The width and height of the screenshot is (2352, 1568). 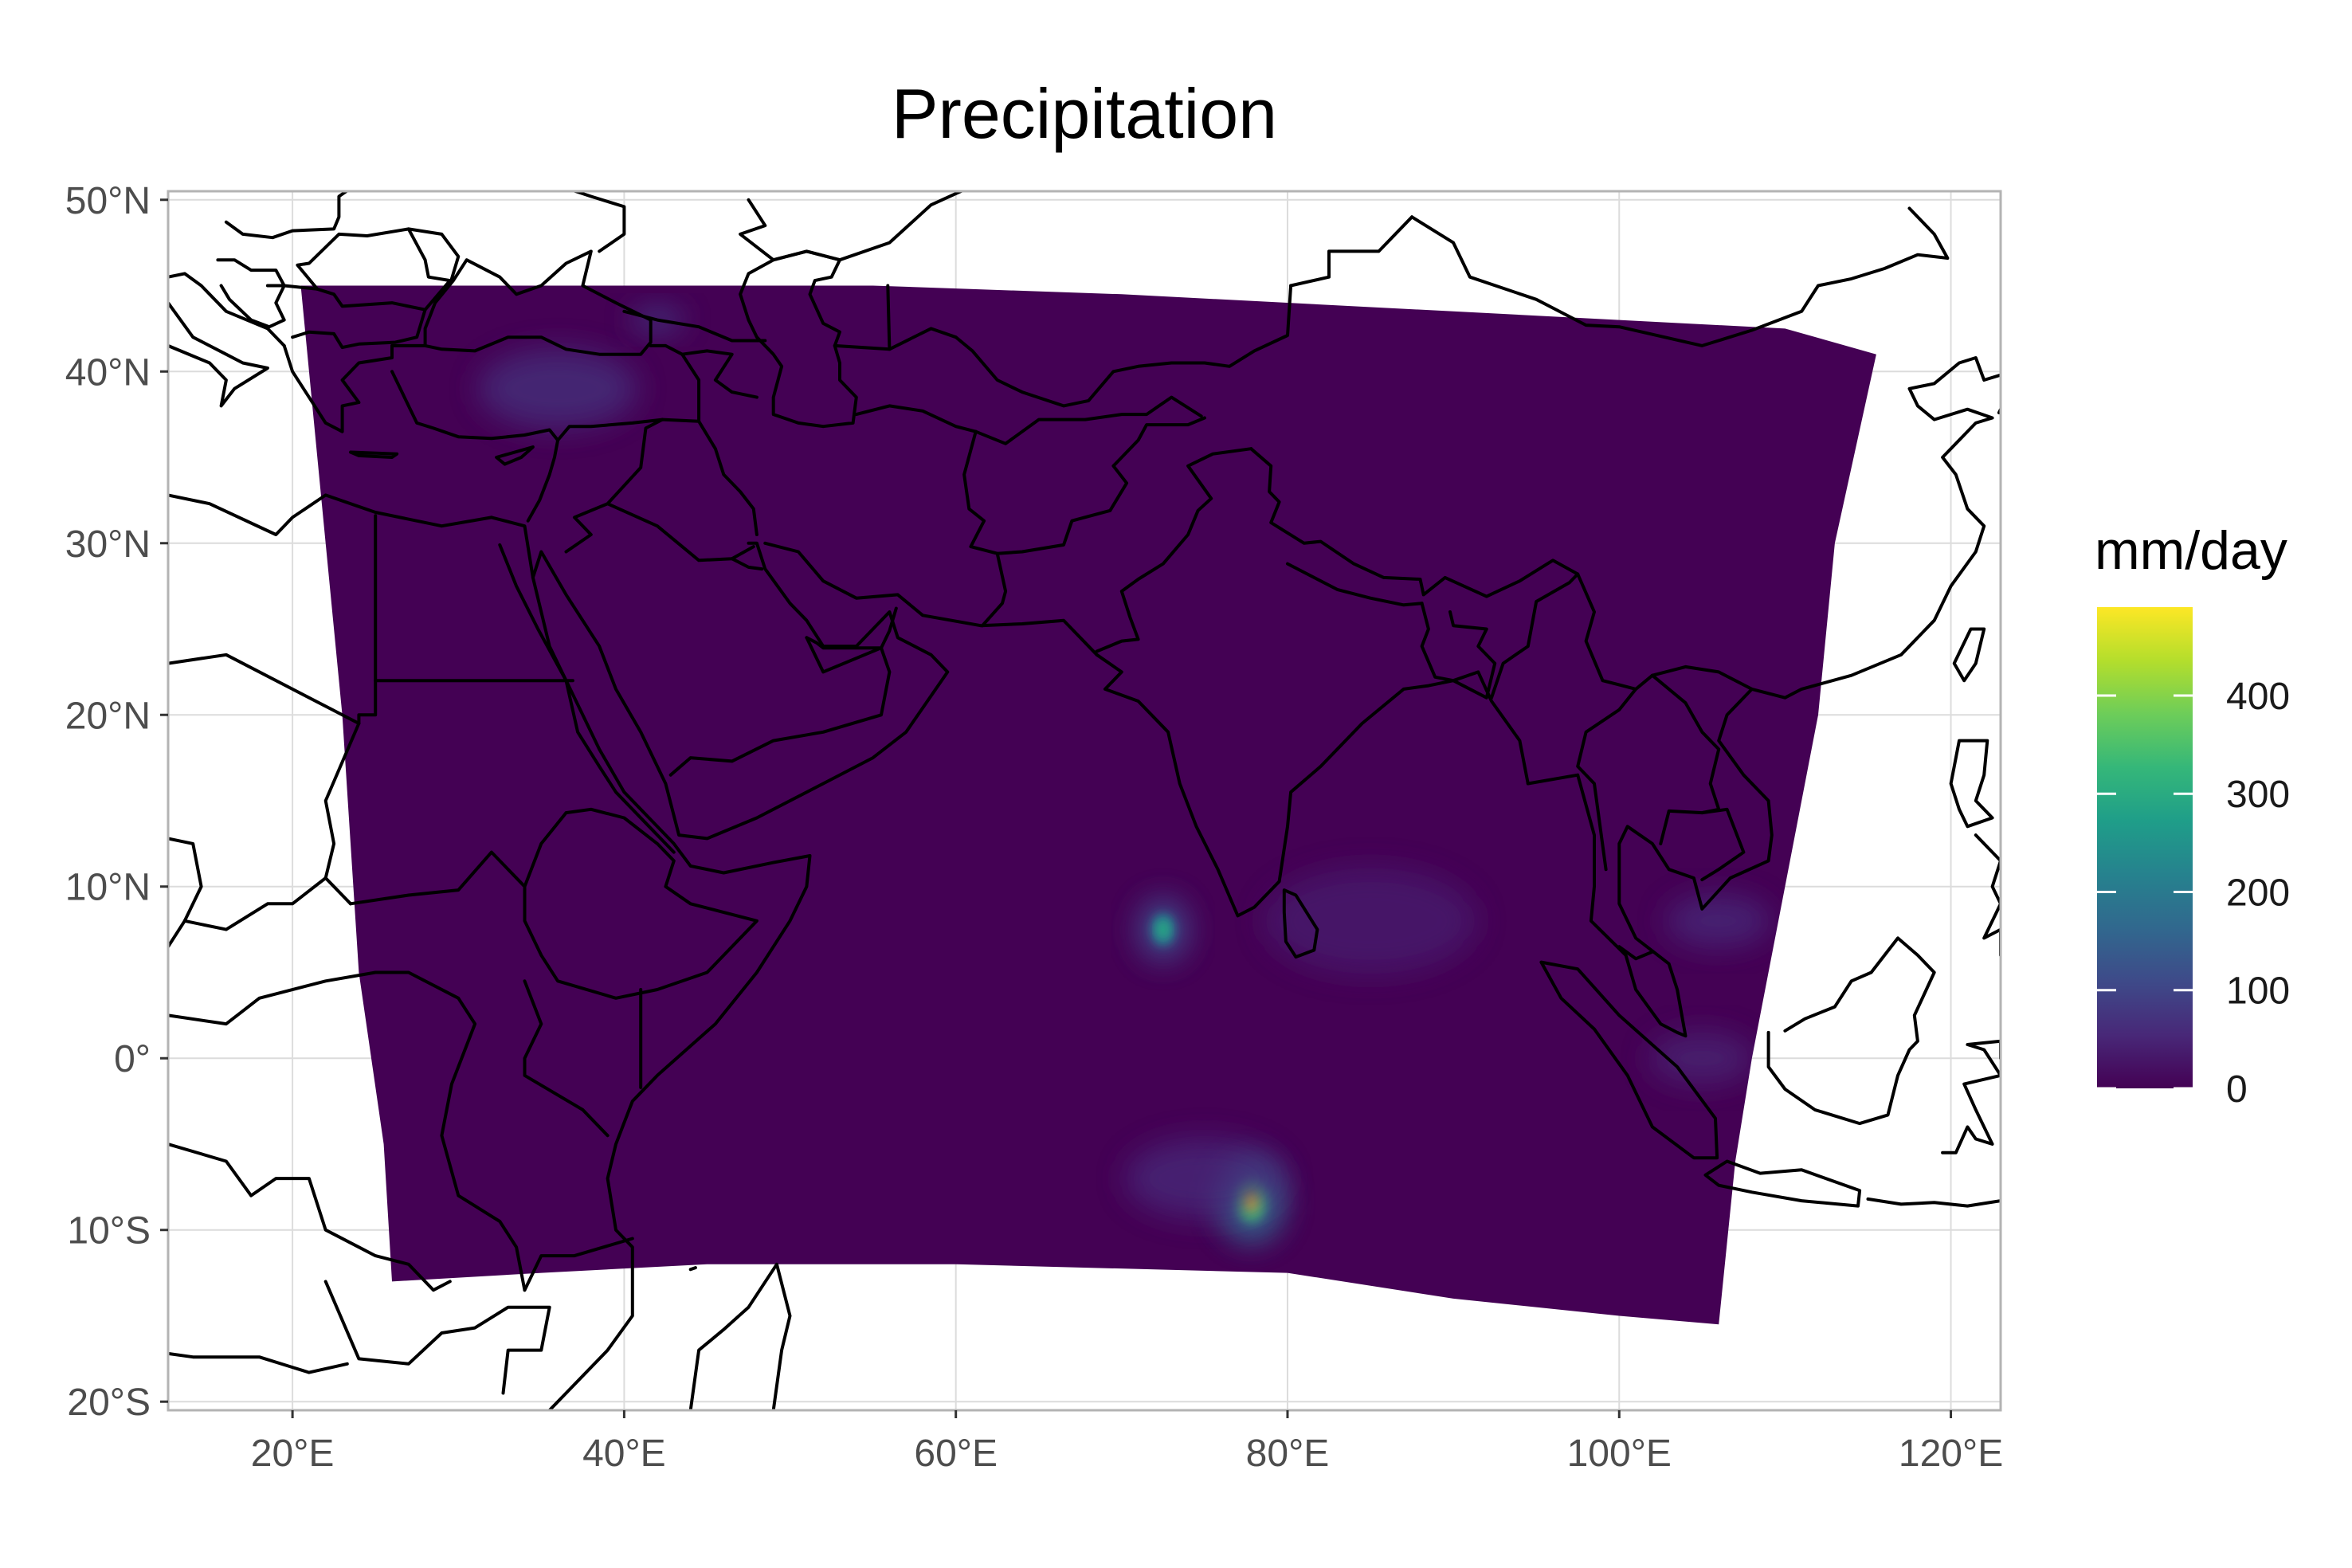 I want to click on y-tick-label: 20°N, so click(x=108, y=716).